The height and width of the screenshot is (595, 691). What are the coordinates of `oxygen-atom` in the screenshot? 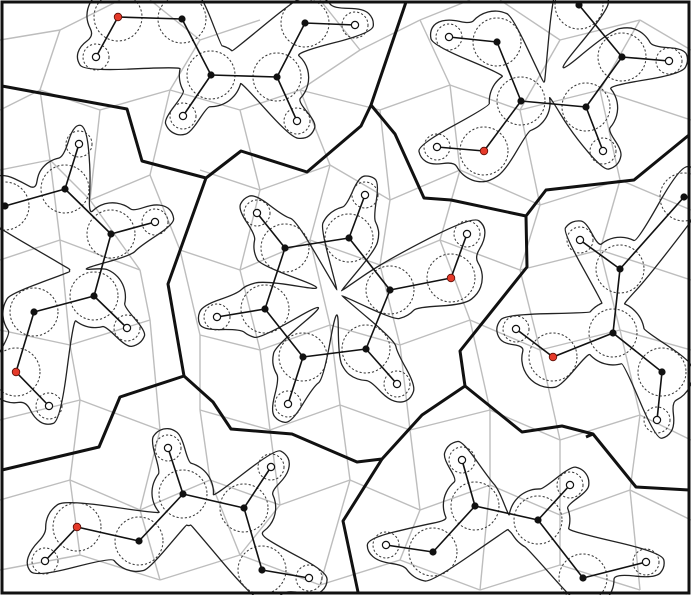 It's located at (451, 278).